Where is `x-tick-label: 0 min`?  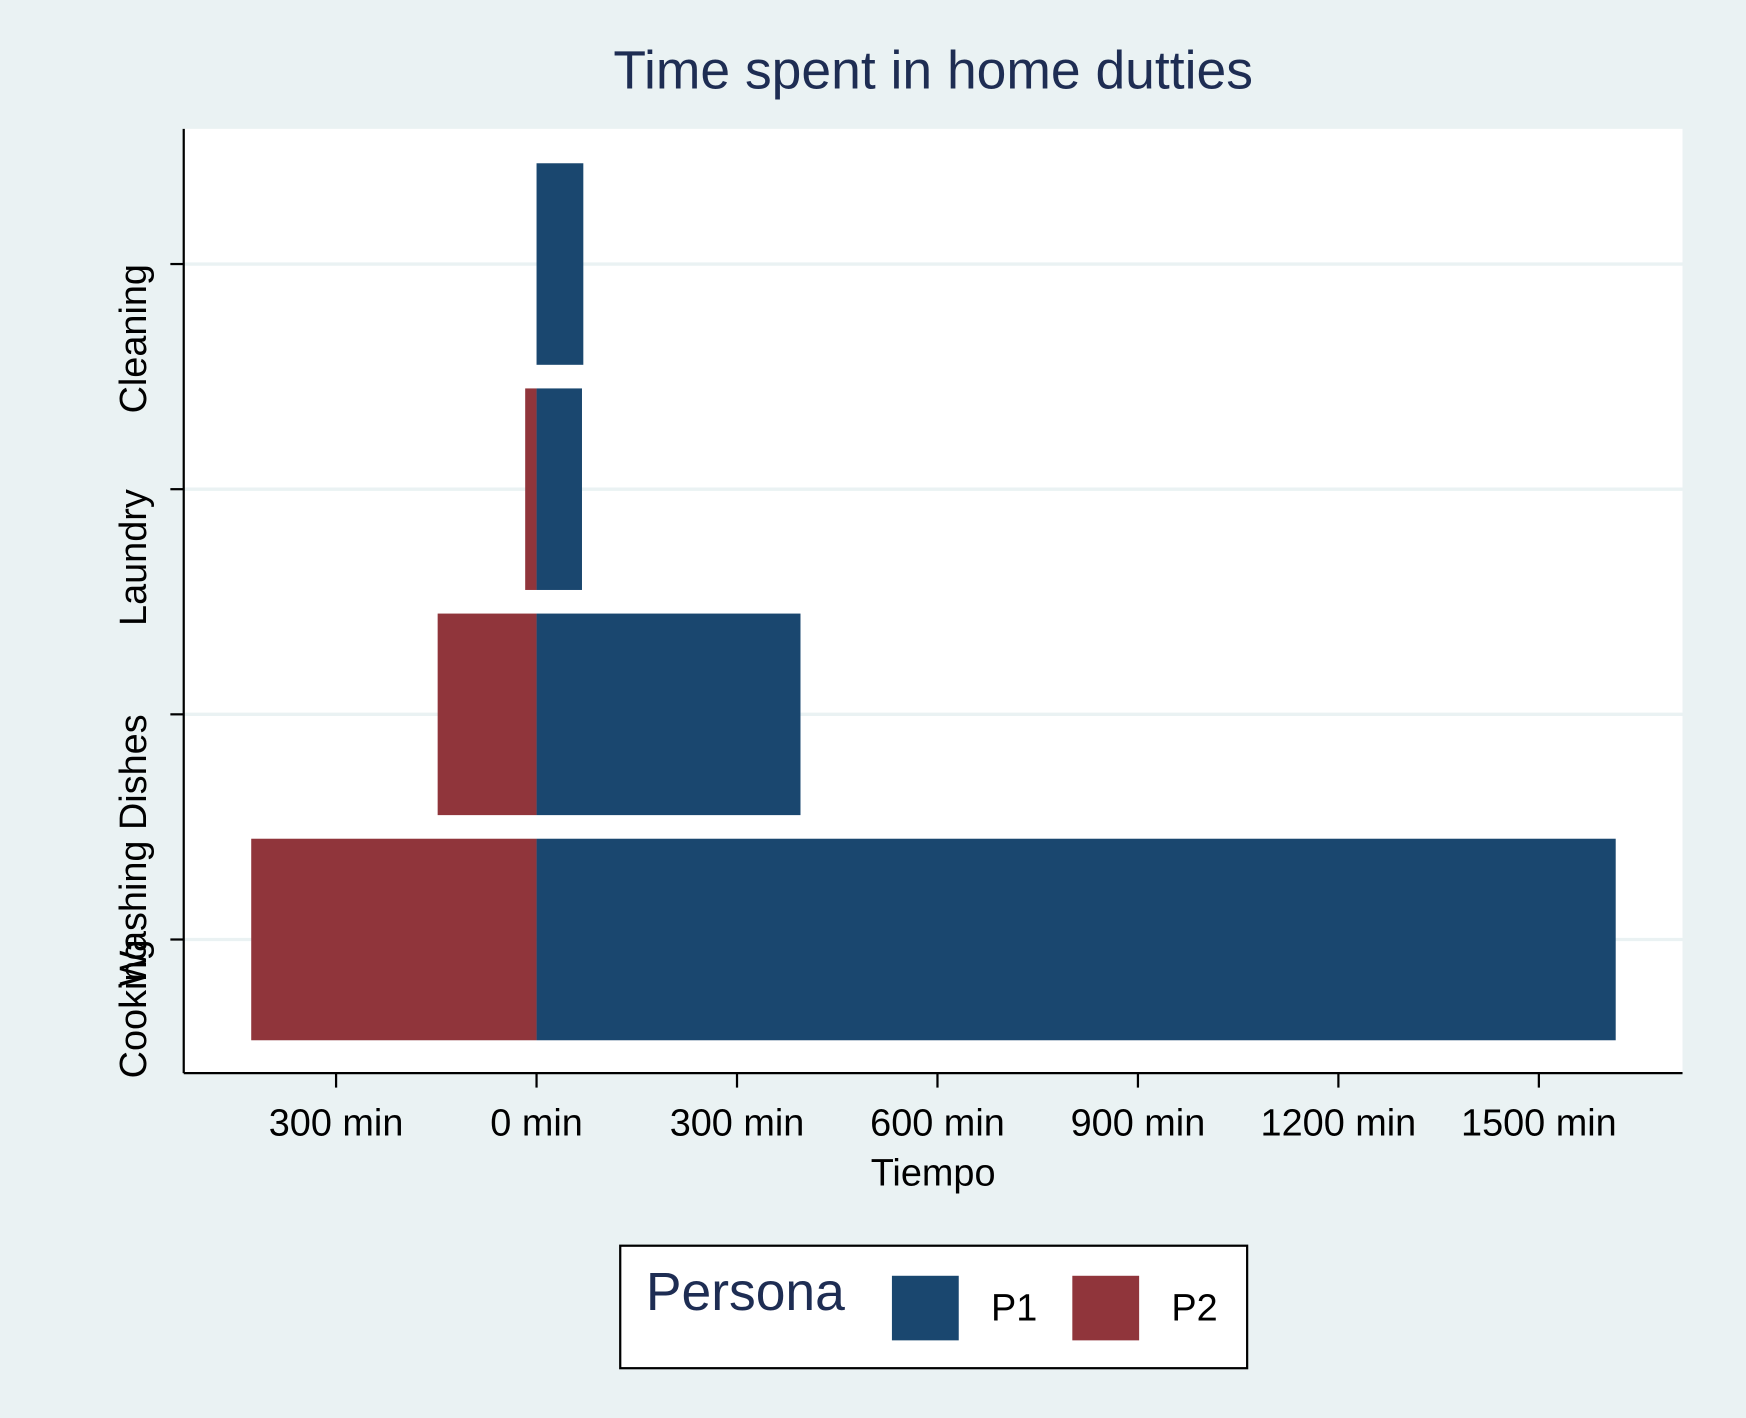 x-tick-label: 0 min is located at coordinates (536, 1123).